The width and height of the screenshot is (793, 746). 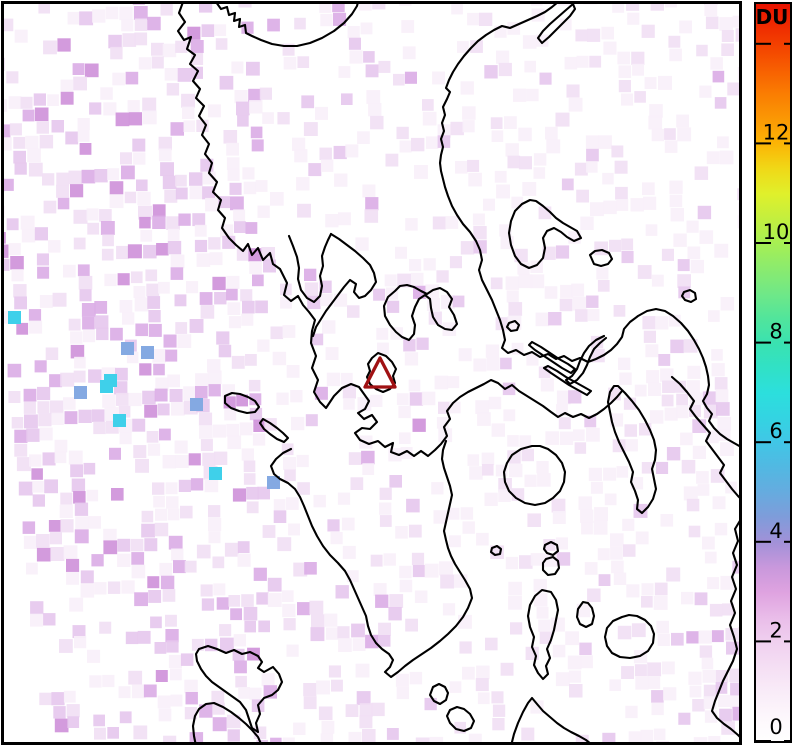 What do you see at coordinates (310, 268) in the screenshot?
I see `coast-u-bay` at bounding box center [310, 268].